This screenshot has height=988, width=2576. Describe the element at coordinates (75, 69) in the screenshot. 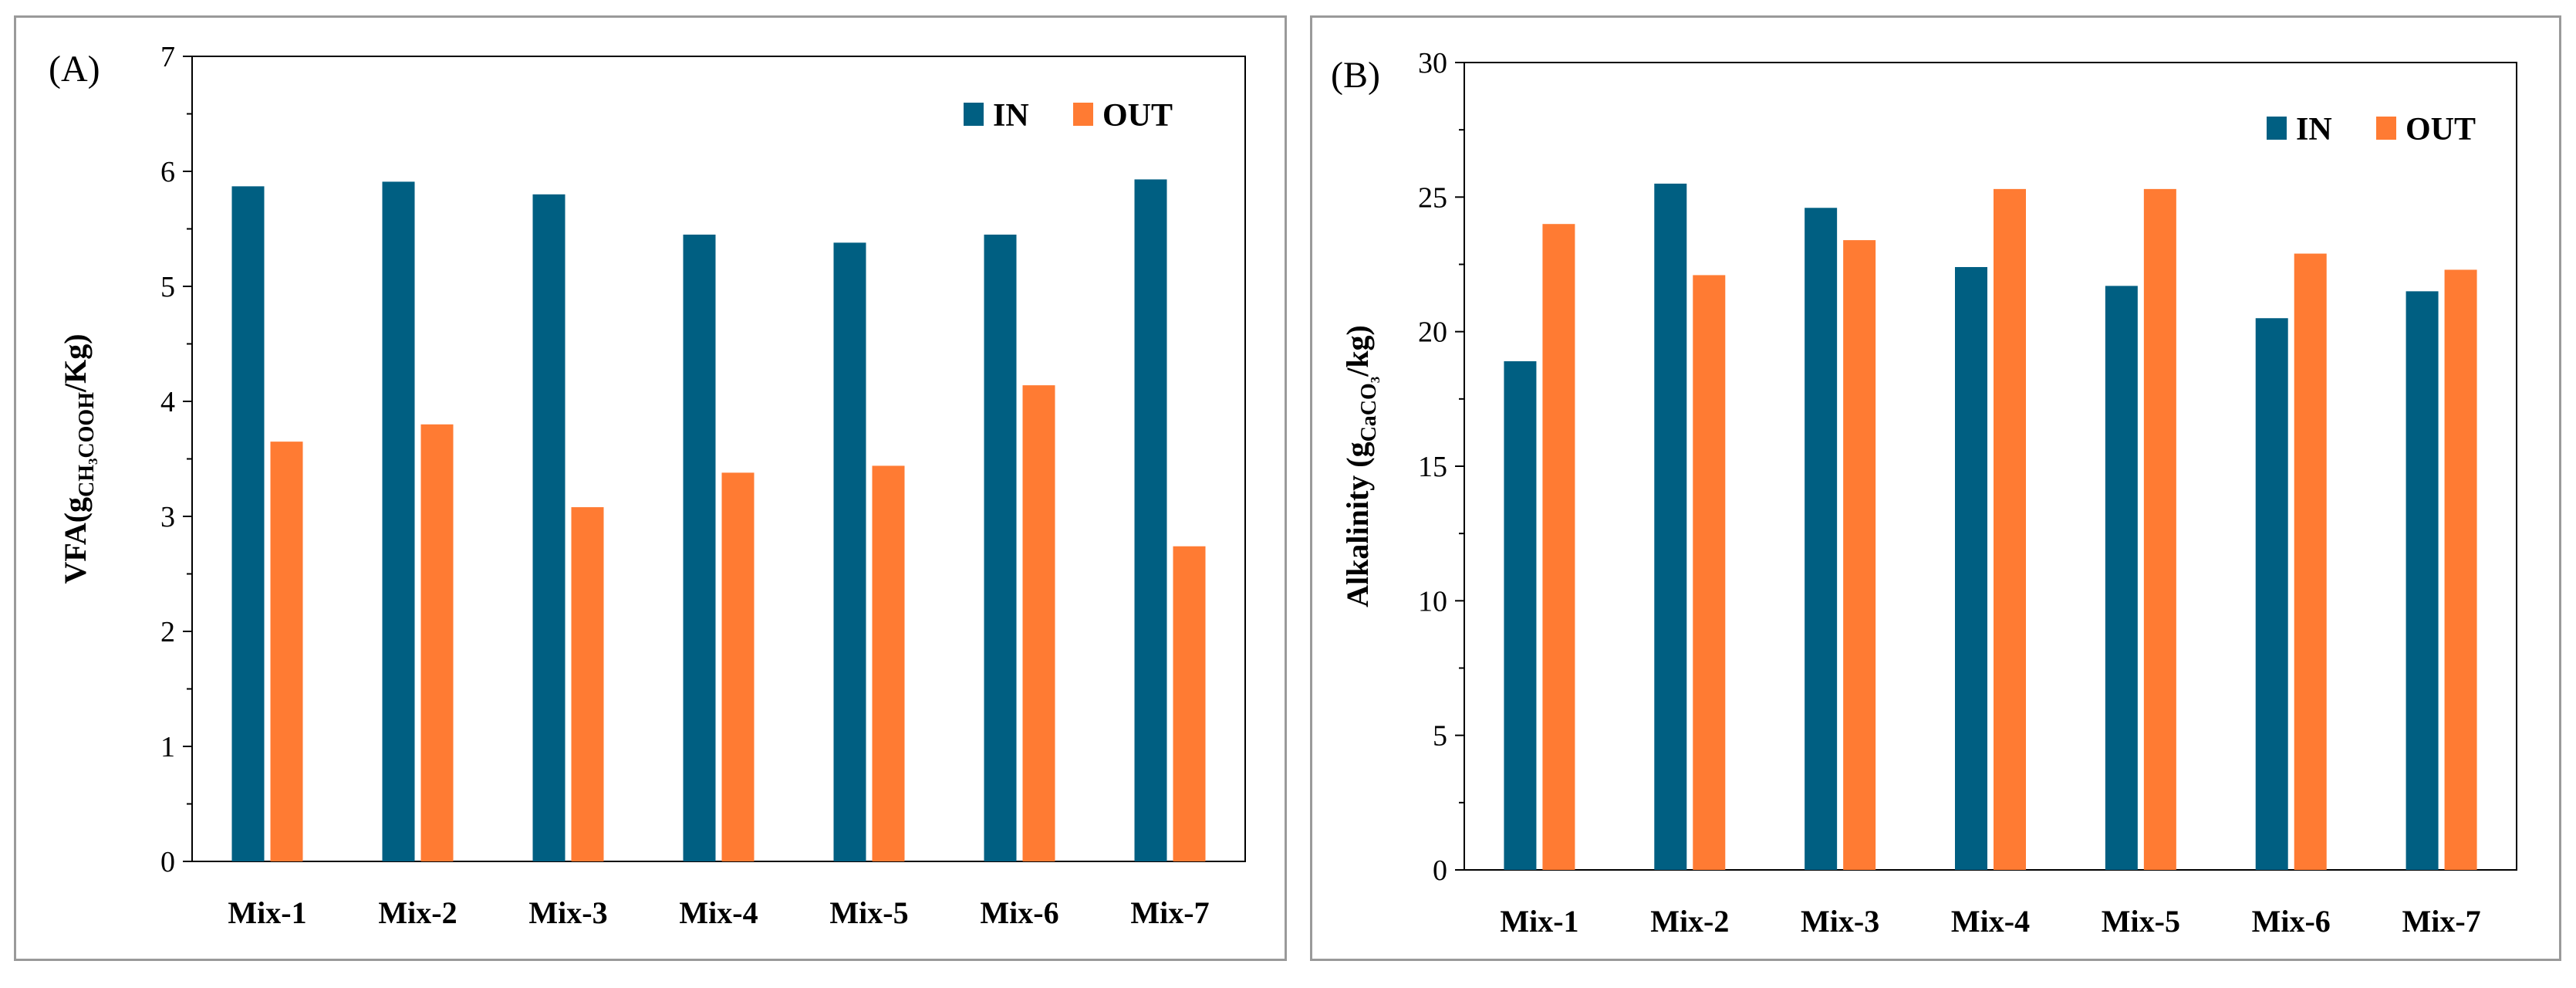

I see `chart-a-panel-label: (A)` at that location.